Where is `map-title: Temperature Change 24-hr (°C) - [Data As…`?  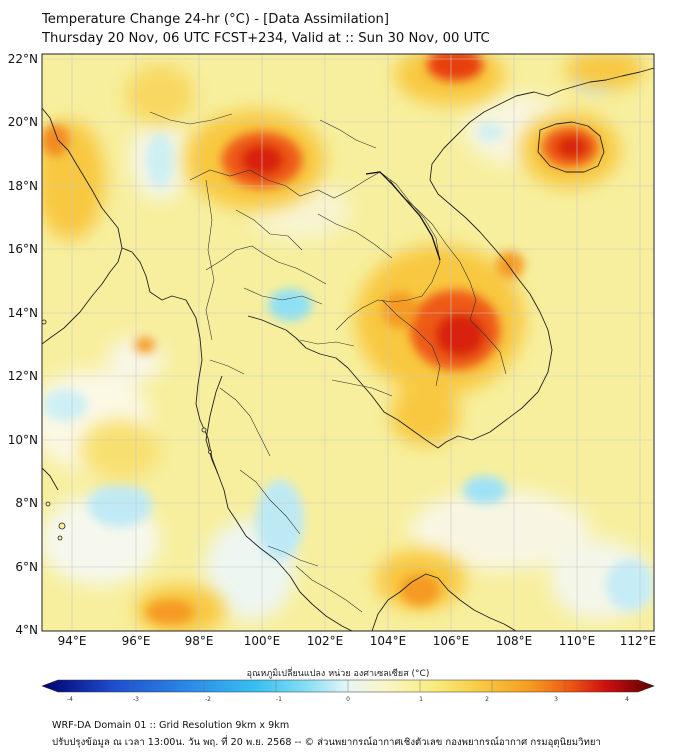 map-title: Temperature Change 24-hr (°C) - [Data As… is located at coordinates (216, 19).